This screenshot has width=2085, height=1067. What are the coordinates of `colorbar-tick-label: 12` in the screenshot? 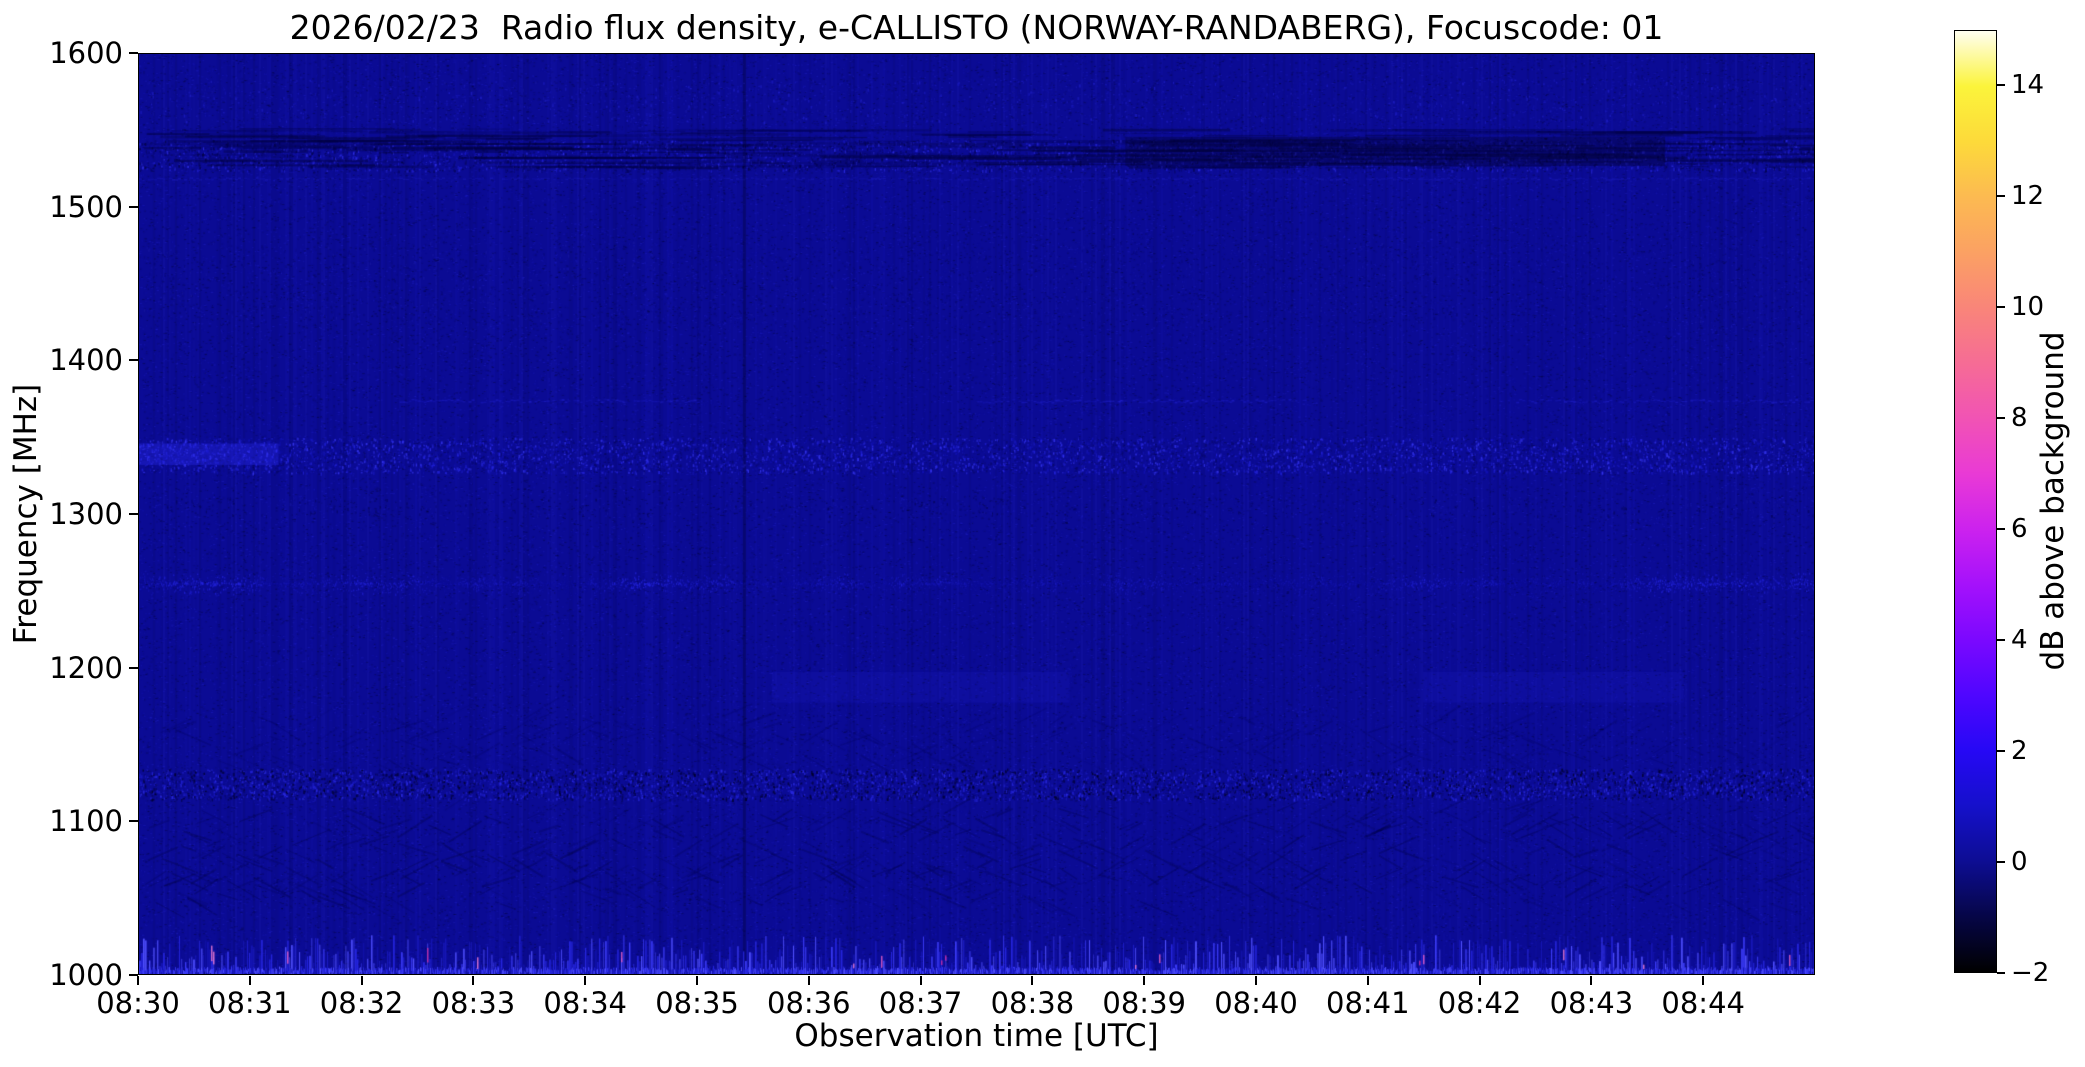 It's located at (2028, 196).